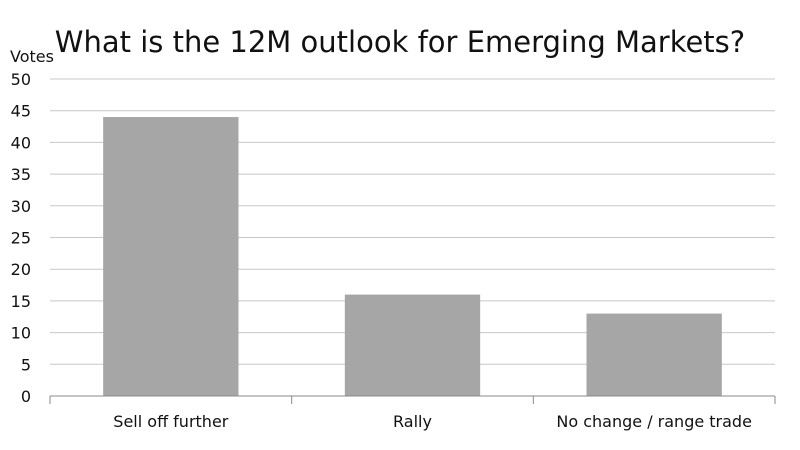 Image resolution: width=800 pixels, height=450 pixels. What do you see at coordinates (654, 421) in the screenshot?
I see `x-tick-label: No change / range trade` at bounding box center [654, 421].